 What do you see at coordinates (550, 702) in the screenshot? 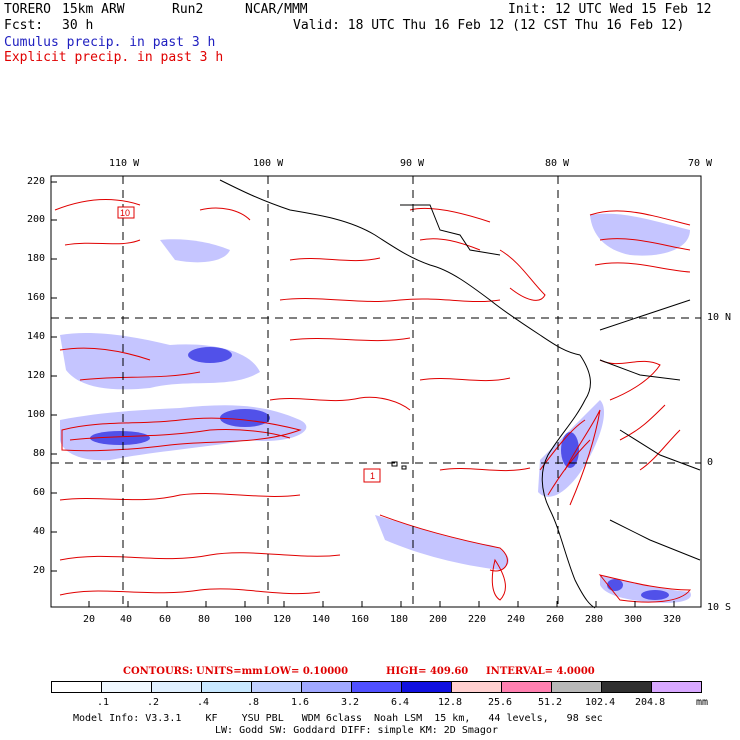
I see `legend-label: 51.2` at bounding box center [550, 702].